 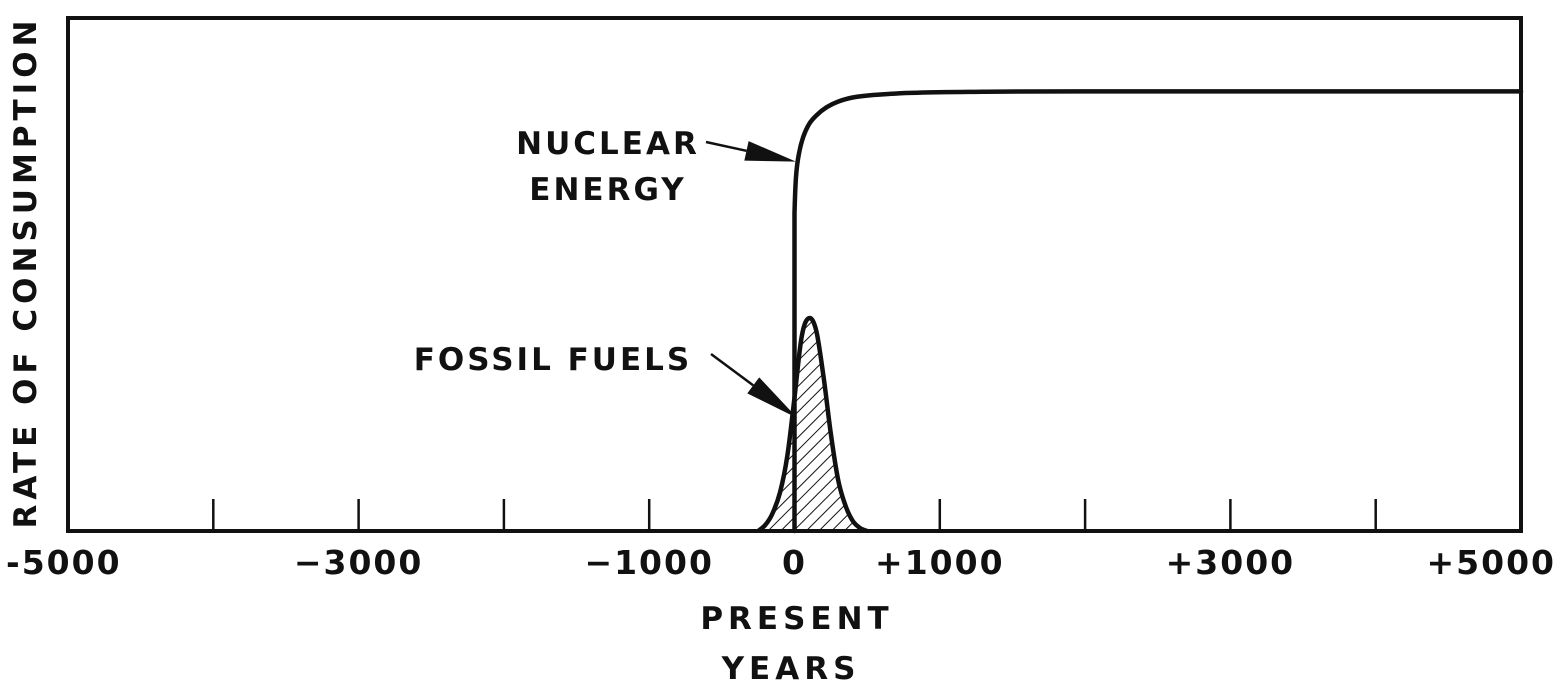 What do you see at coordinates (606, 272) in the screenshot?
I see `annotations: NUCLEAR ENERGY FOSSIL FUELS` at bounding box center [606, 272].